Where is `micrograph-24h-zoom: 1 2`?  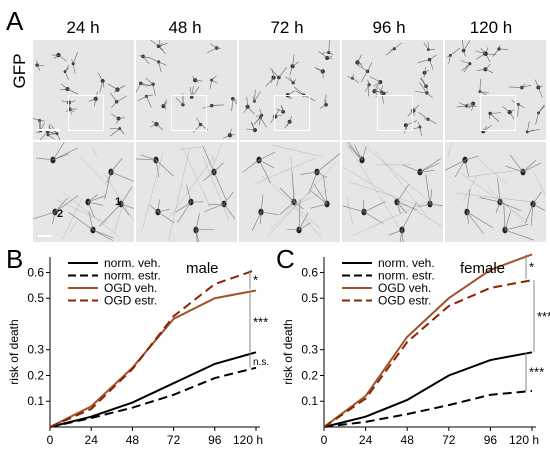
micrograph-24h-zoom: 1 2 is located at coordinates (83, 192).